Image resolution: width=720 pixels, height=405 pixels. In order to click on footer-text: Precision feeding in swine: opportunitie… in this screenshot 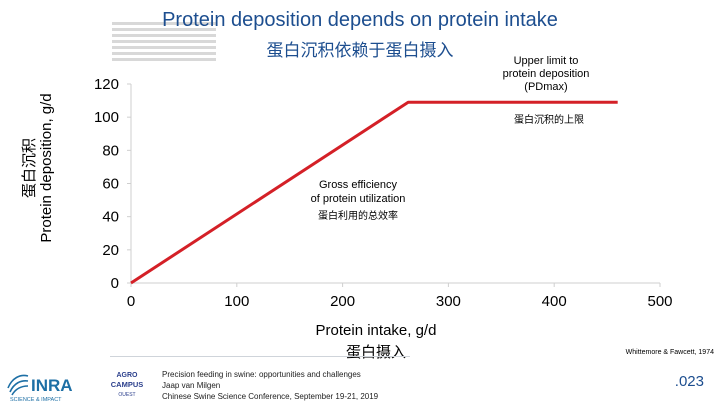, I will do `click(312, 385)`.